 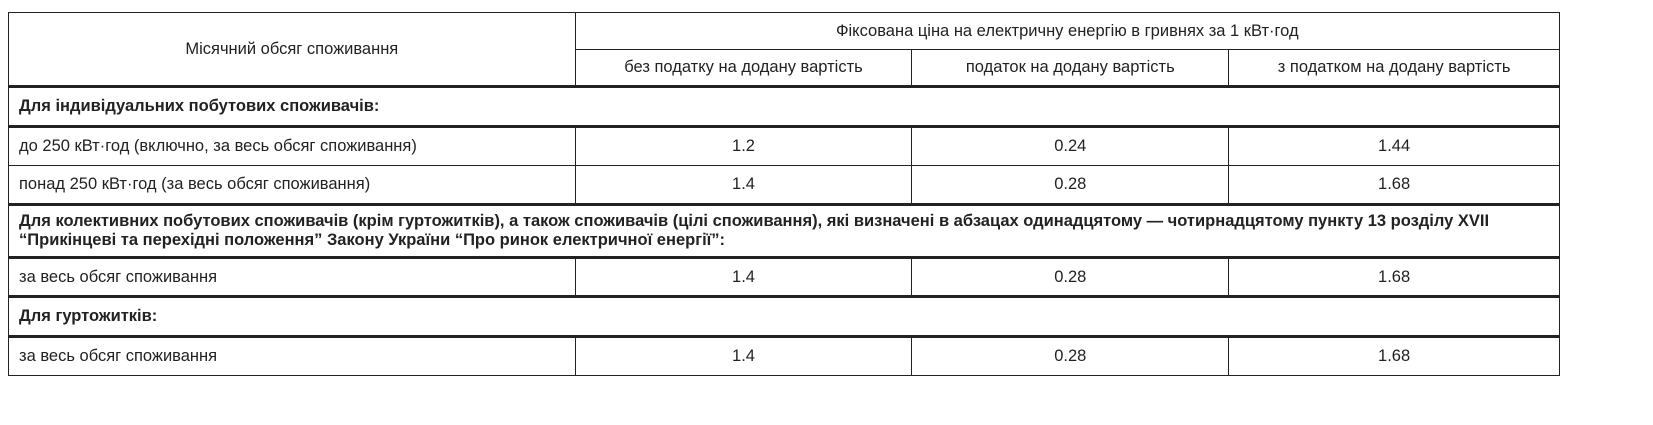 What do you see at coordinates (743, 146) in the screenshot?
I see `price-without-vat: 1.2` at bounding box center [743, 146].